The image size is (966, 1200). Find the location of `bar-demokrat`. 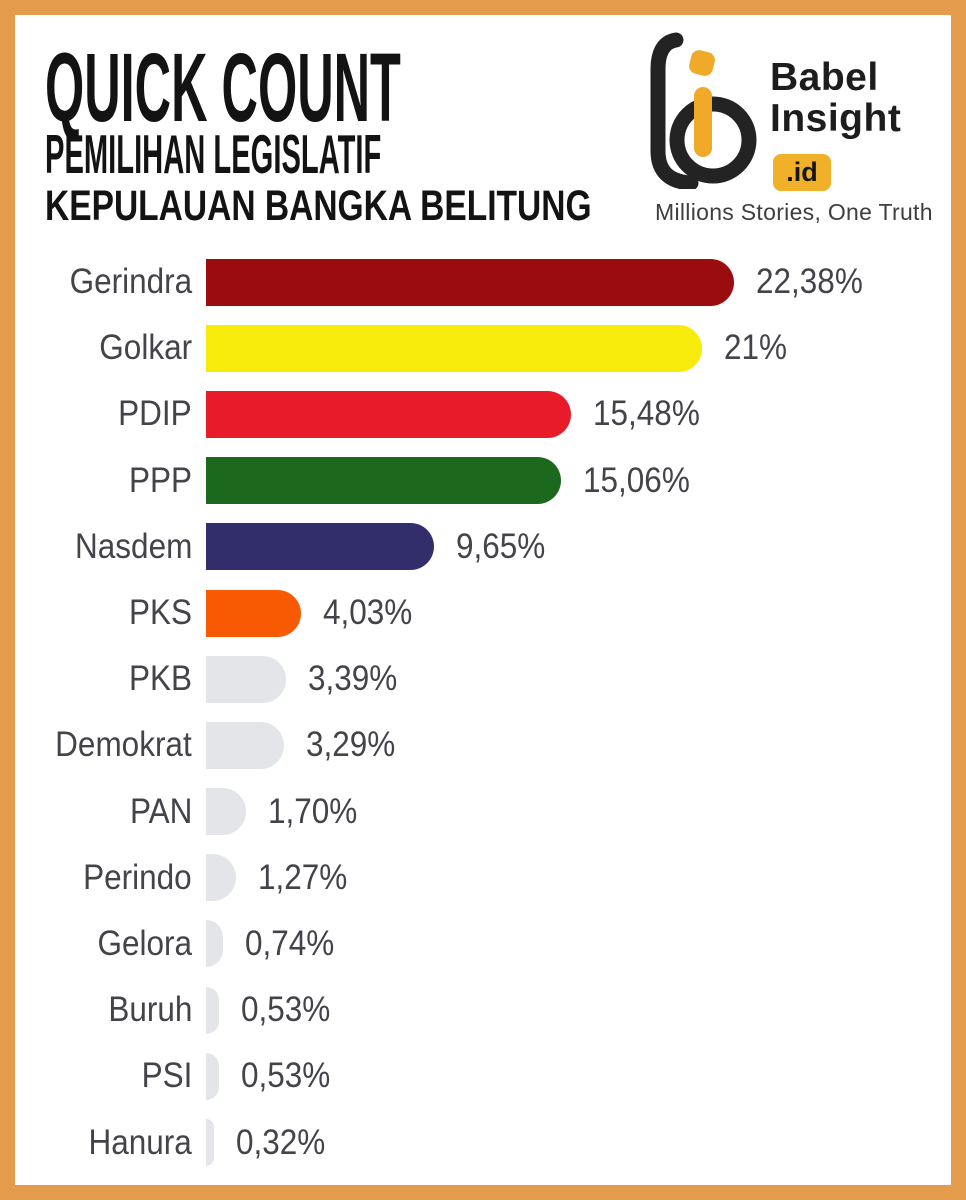

bar-demokrat is located at coordinates (245, 745).